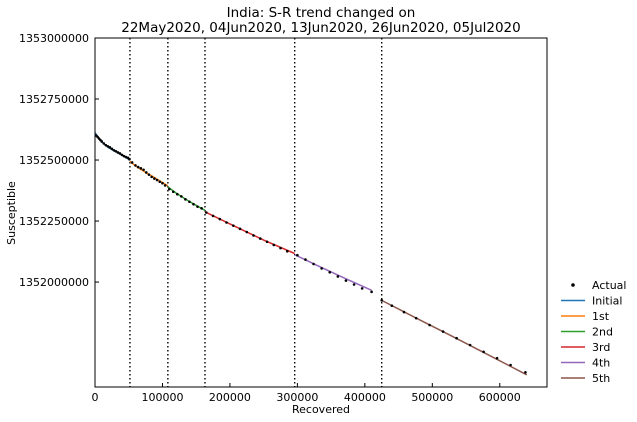 Image resolution: width=637 pixels, height=422 pixels. What do you see at coordinates (500, 397) in the screenshot?
I see `x-tick-label: 600000` at bounding box center [500, 397].